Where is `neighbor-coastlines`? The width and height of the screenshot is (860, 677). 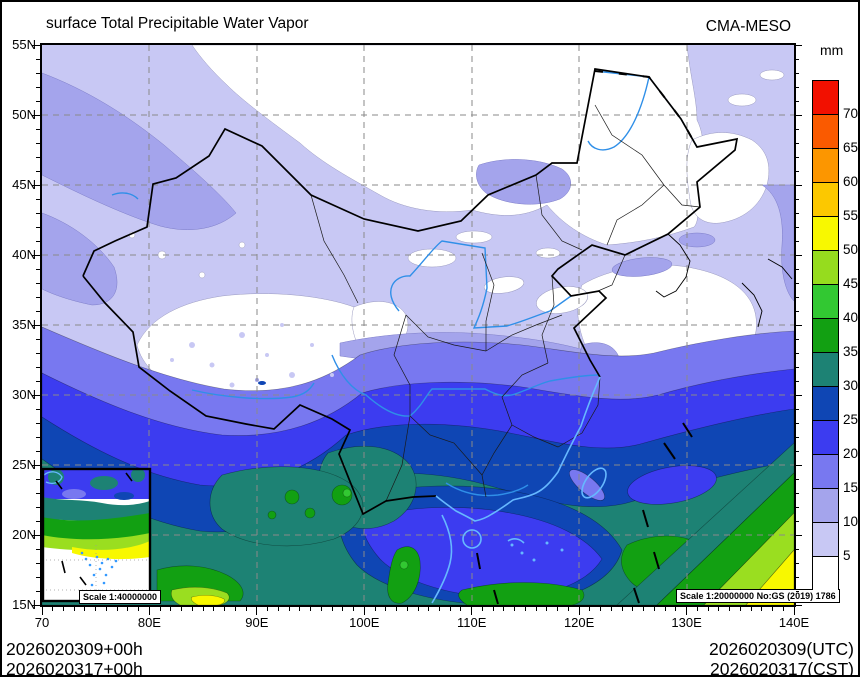
neighbor-coastlines is located at coordinates (724, 280).